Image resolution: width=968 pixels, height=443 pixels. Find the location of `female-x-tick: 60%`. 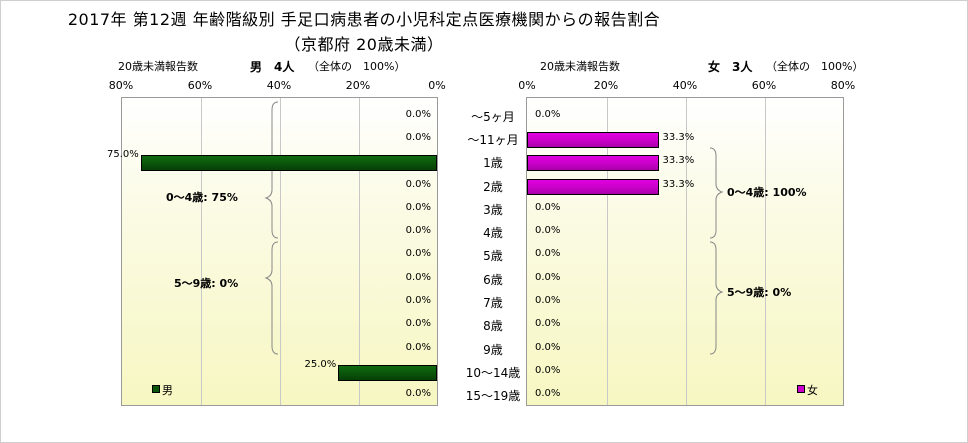

female-x-tick: 60% is located at coordinates (764, 85).